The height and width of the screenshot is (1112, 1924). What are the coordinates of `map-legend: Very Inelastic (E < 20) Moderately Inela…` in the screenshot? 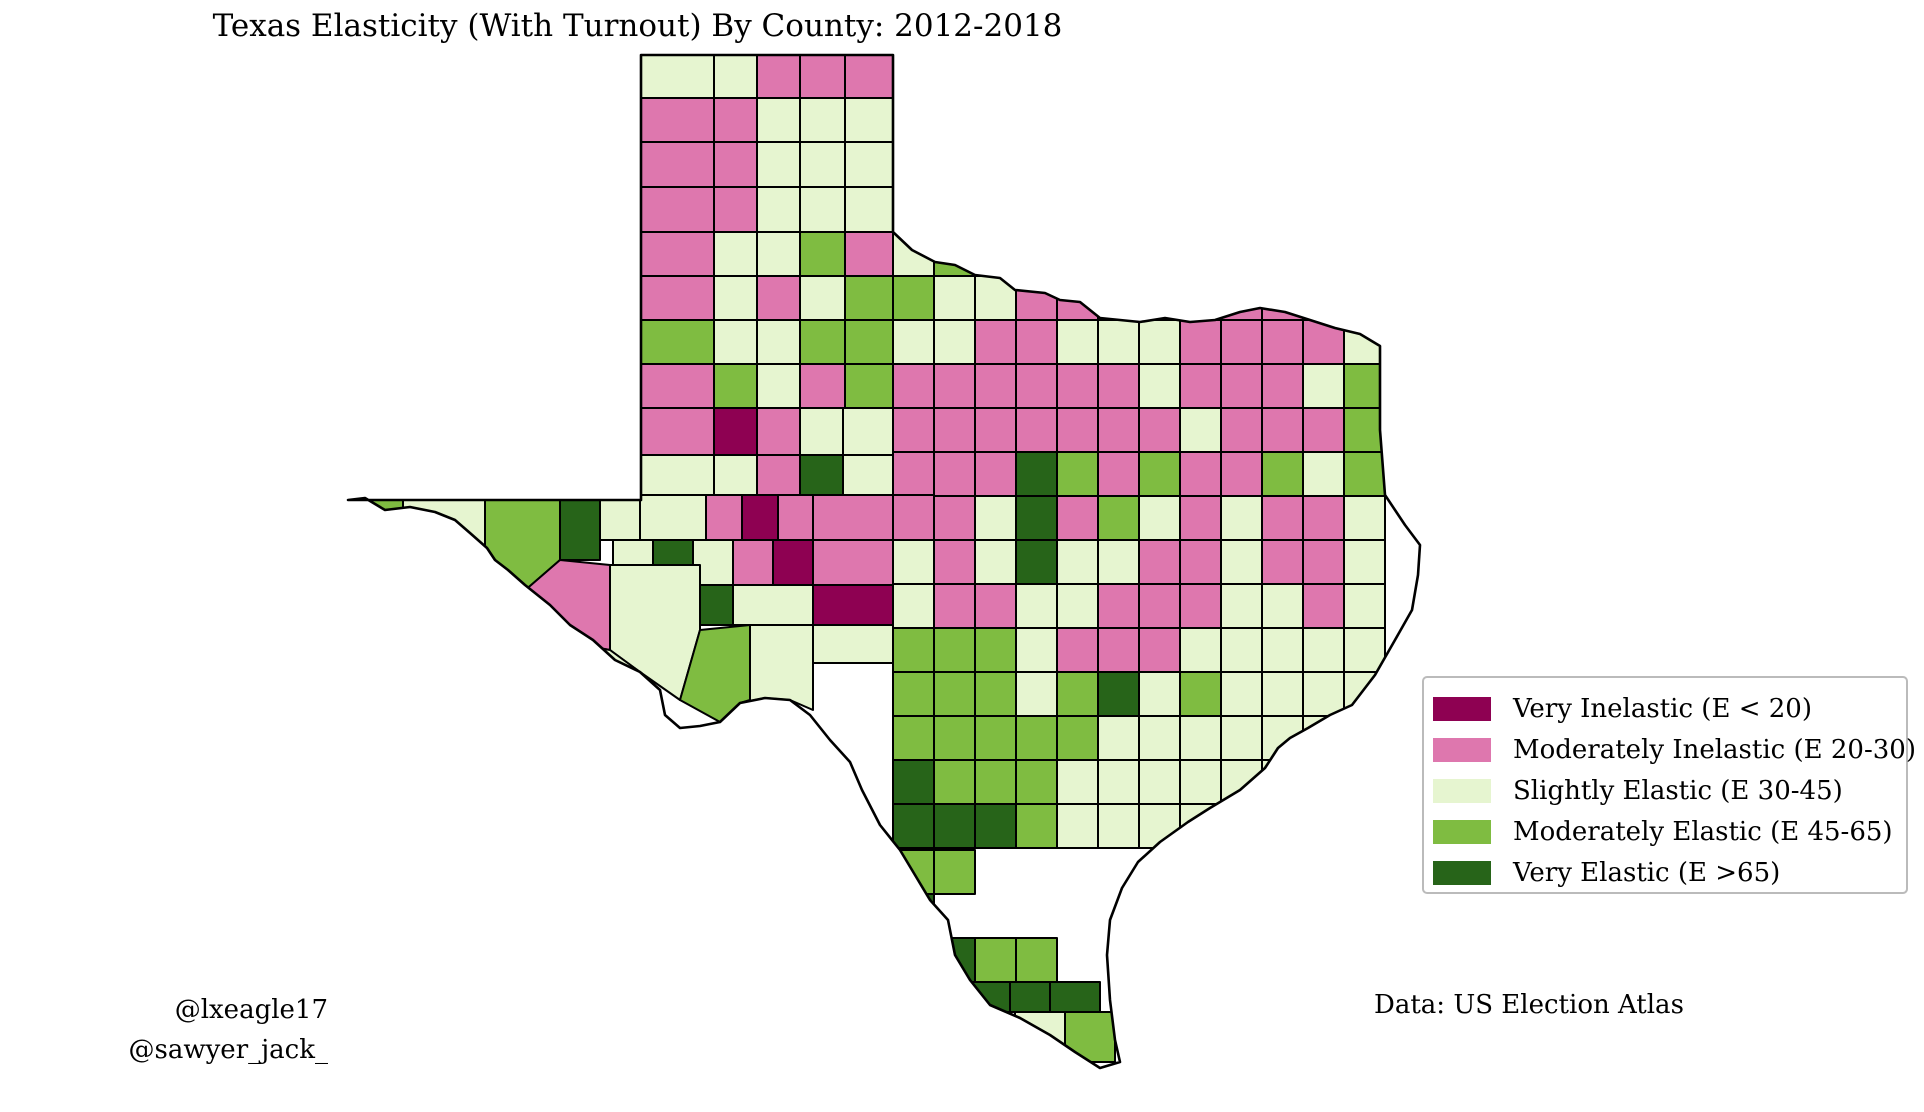 It's located at (1669, 785).